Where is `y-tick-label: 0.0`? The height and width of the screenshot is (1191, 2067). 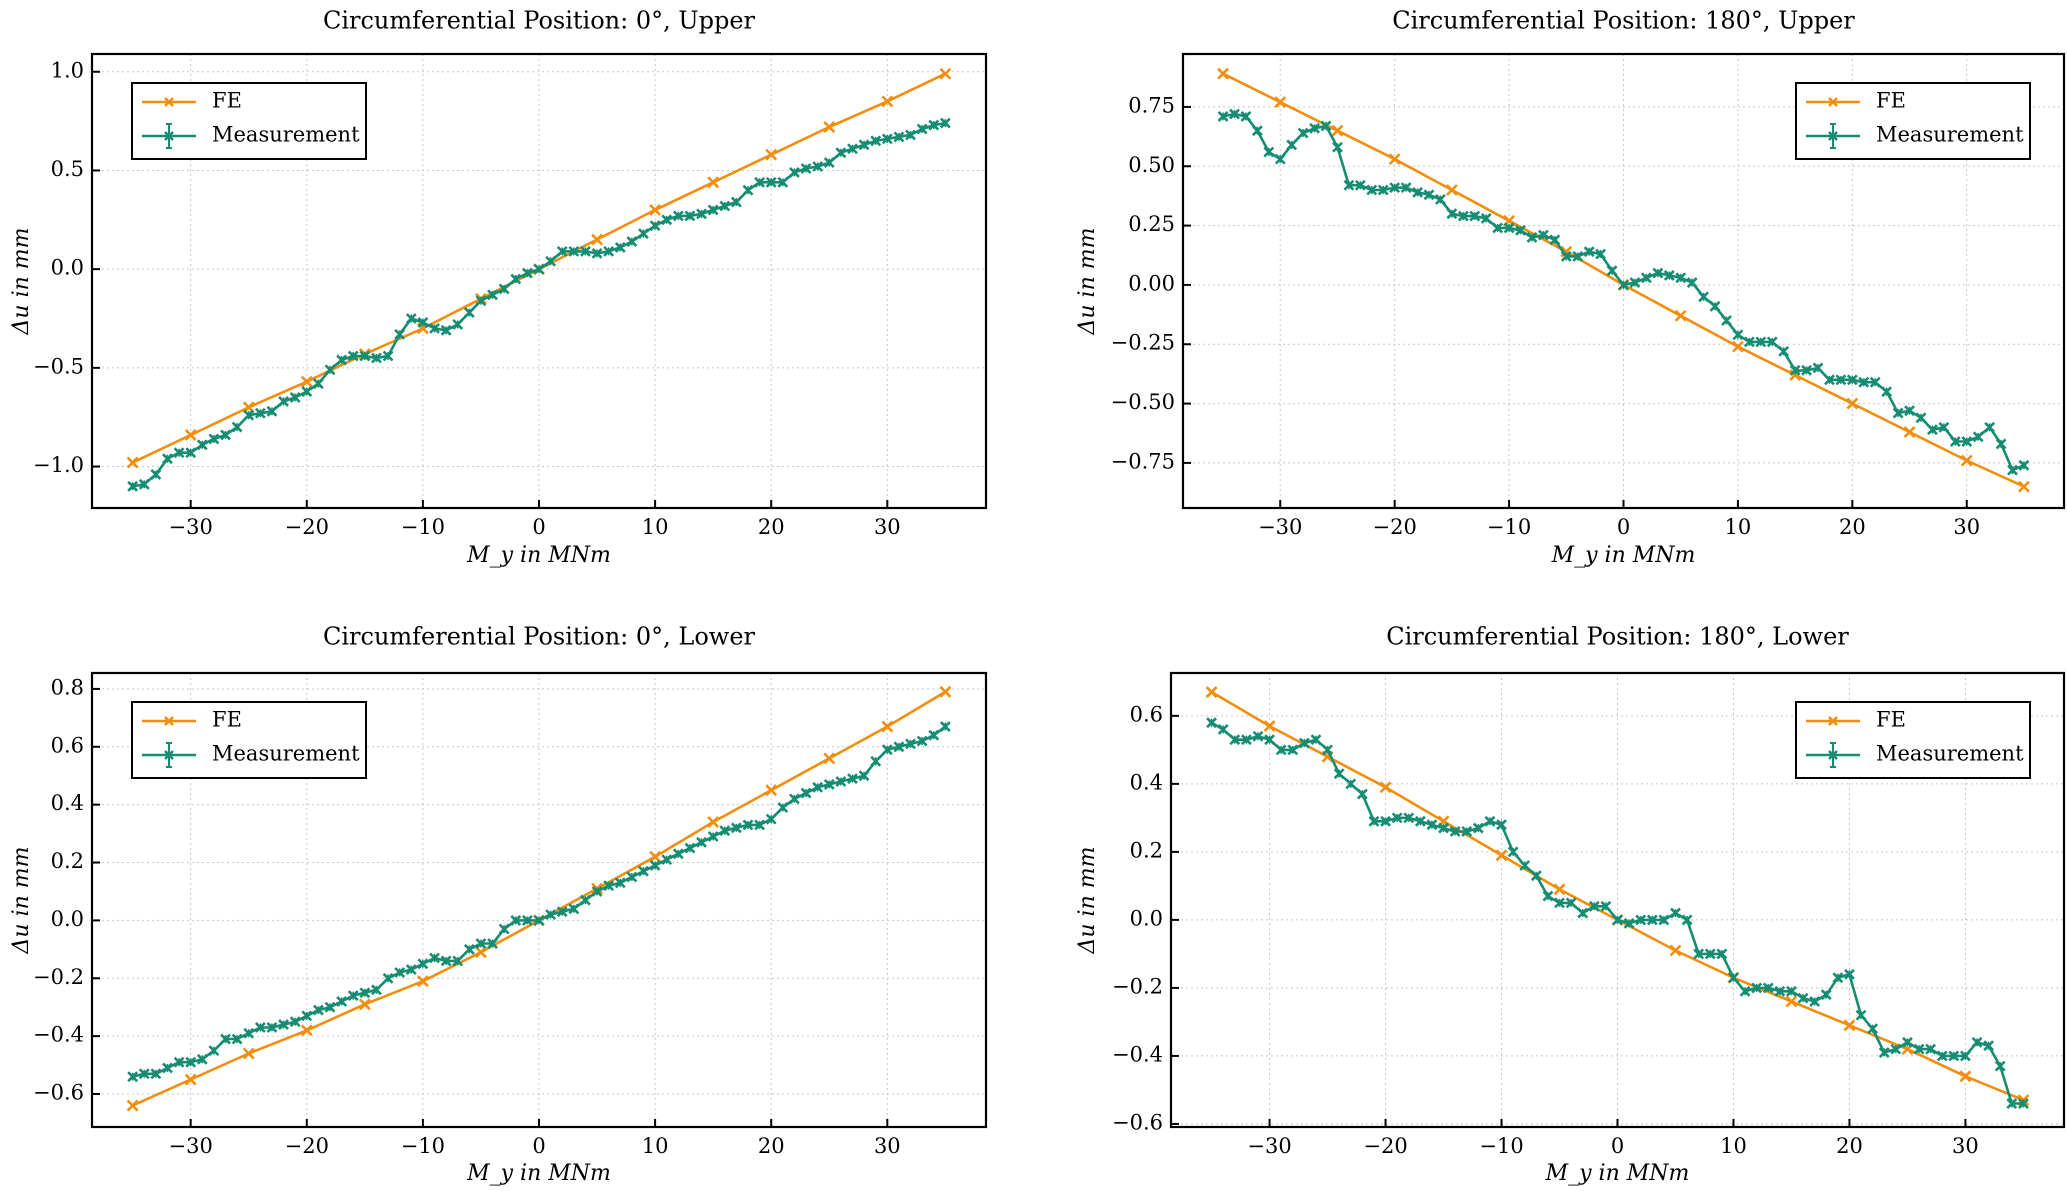
y-tick-label: 0.0 is located at coordinates (67, 268).